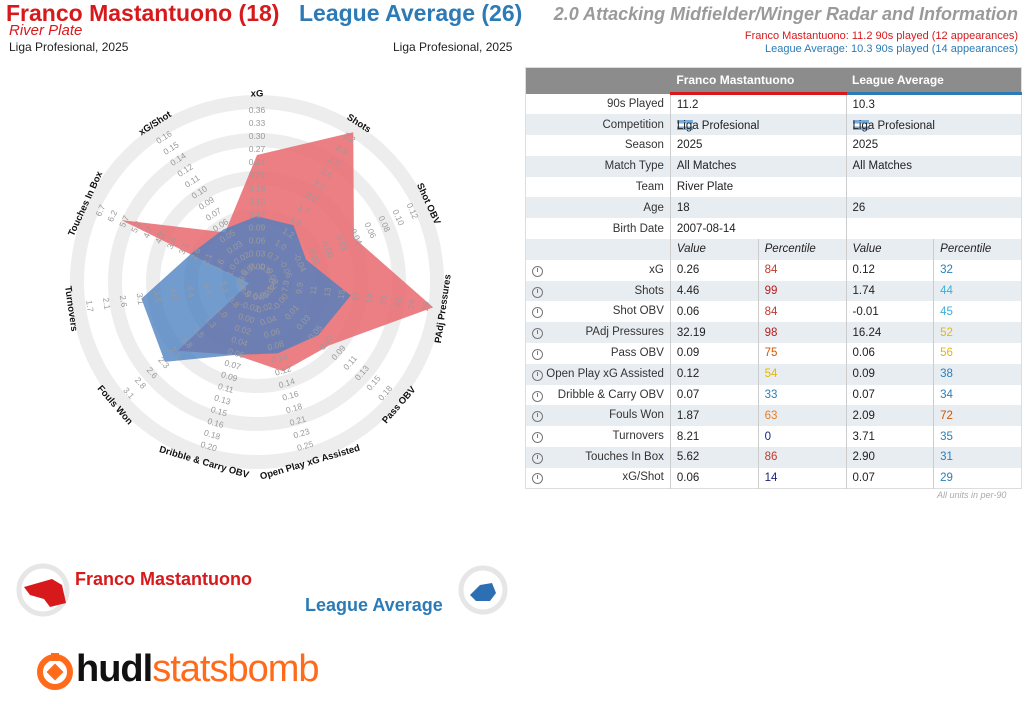 This screenshot has height=716, width=1024. I want to click on metric-label: Shots, so click(598, 291).